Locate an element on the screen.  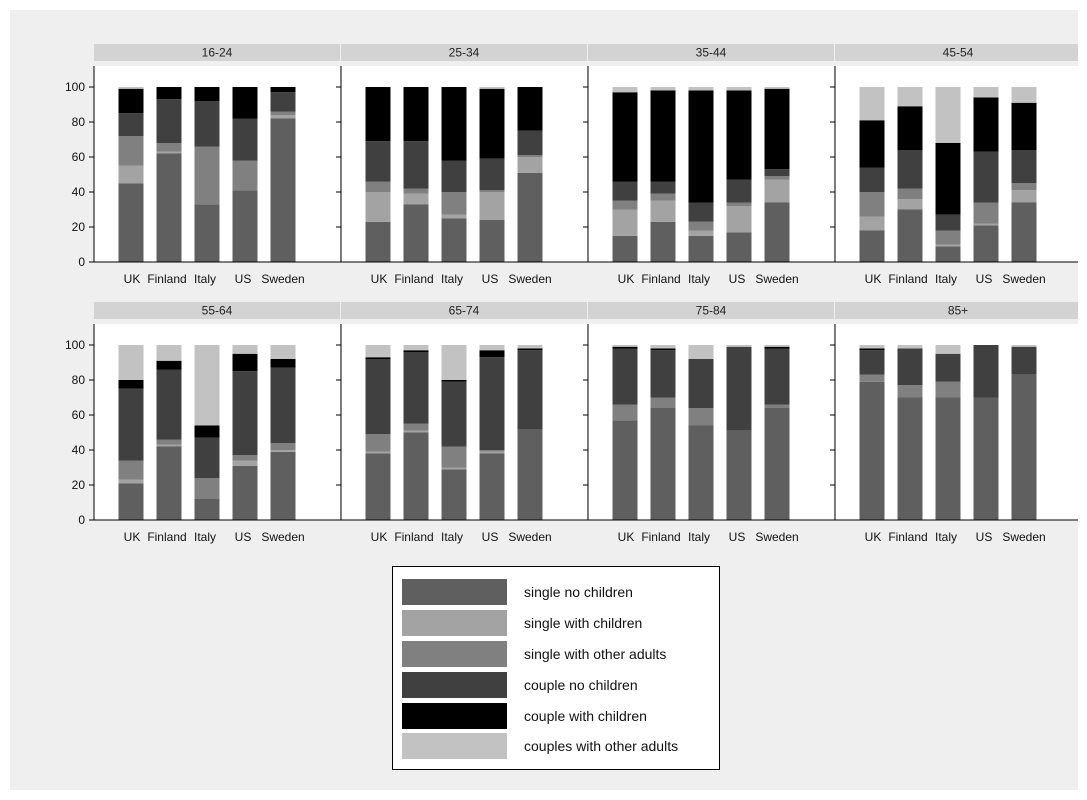
legend-label: single with other adults is located at coordinates (595, 654).